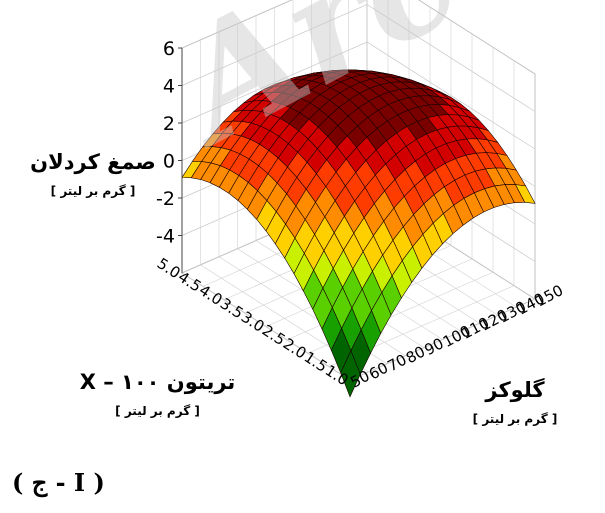  What do you see at coordinates (165, 237) in the screenshot?
I see `z-tick-label: -4` at bounding box center [165, 237].